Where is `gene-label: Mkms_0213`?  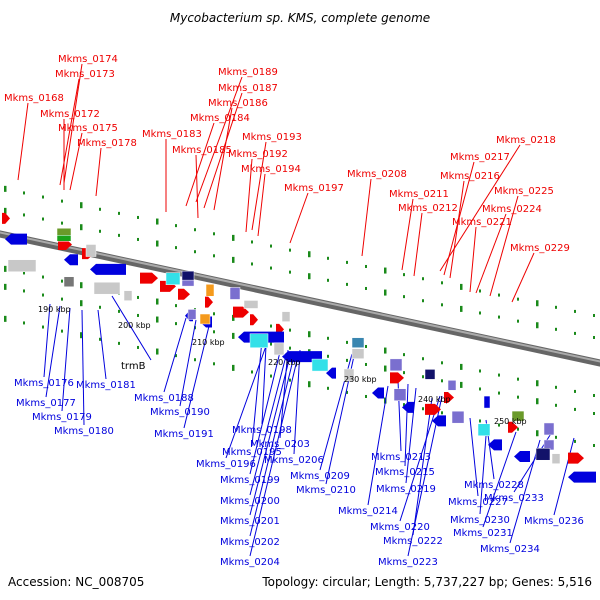
gene-label: Mkms_0213 is located at coordinates (401, 457).